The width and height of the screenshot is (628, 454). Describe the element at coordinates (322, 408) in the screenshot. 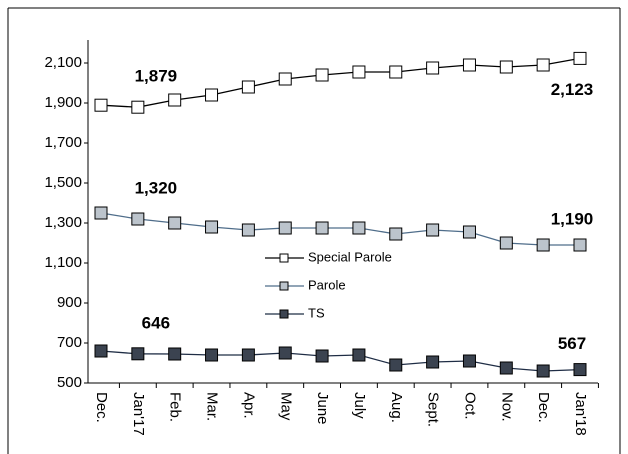

I see `x-tick-label: June` at that location.